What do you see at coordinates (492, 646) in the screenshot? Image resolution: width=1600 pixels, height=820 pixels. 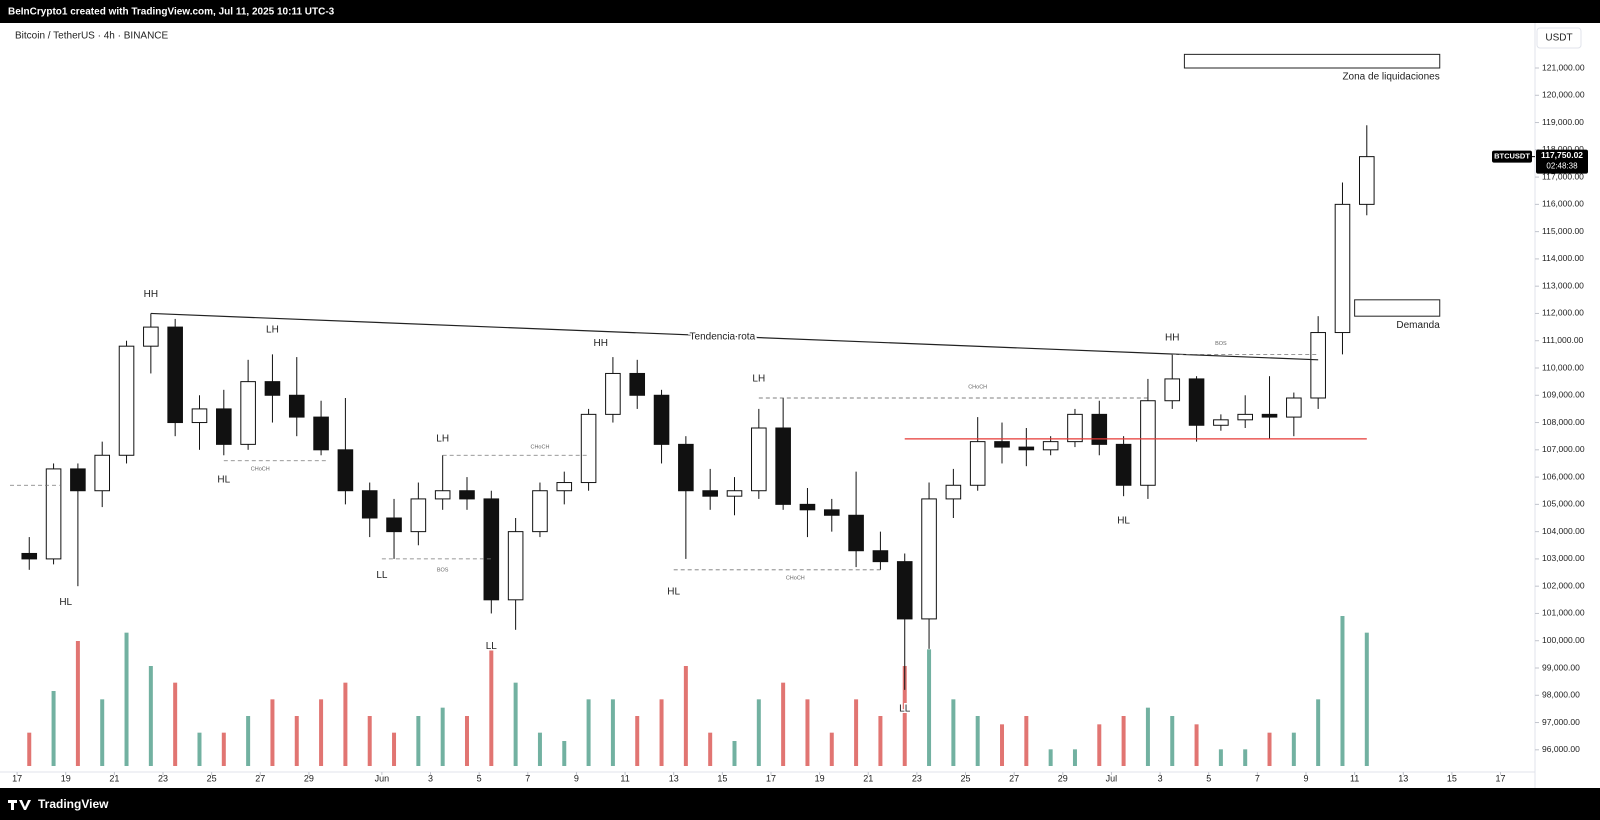 I see `annotation: LL` at bounding box center [492, 646].